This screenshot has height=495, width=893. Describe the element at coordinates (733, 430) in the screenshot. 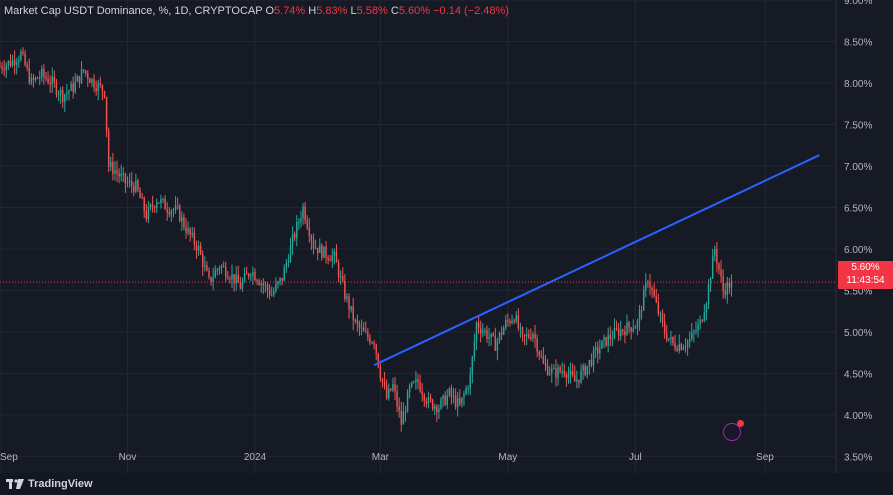

I see `lightning-icon` at that location.